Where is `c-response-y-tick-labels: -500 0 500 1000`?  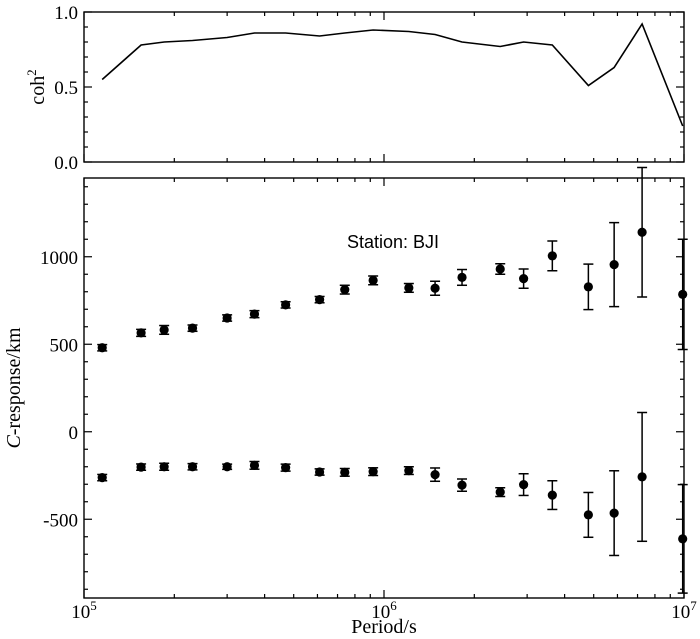 c-response-y-tick-labels: -500 0 500 1000 is located at coordinates (59, 390).